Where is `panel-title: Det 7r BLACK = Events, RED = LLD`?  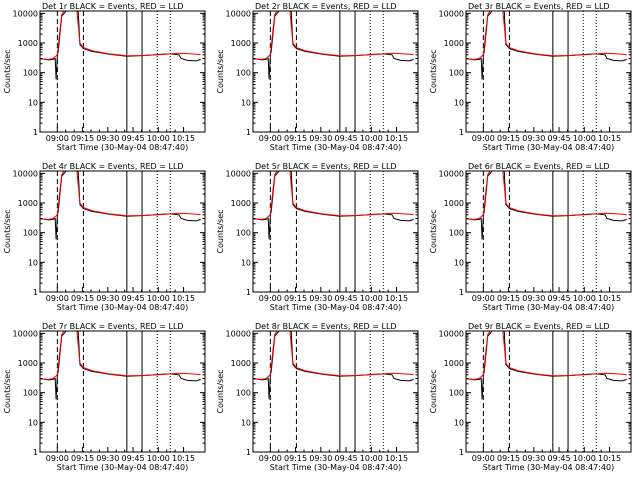
panel-title: Det 7r BLACK = Events, RED = LLD is located at coordinates (113, 326).